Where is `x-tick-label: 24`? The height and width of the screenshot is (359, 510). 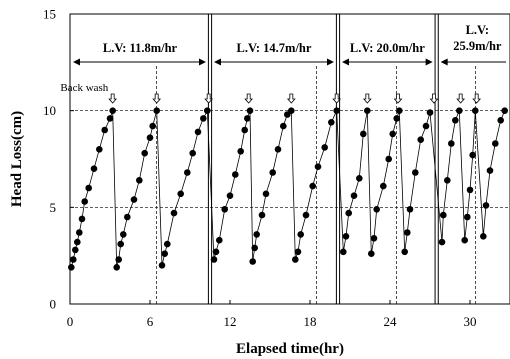 x-tick-label: 24 is located at coordinates (391, 321).